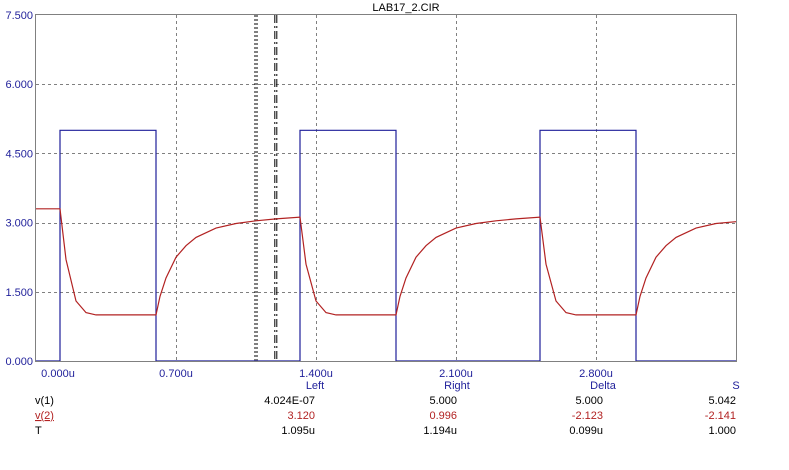 This screenshot has height=470, width=789. Describe the element at coordinates (316, 374) in the screenshot. I see `x-tick-label: 1.400u` at that location.